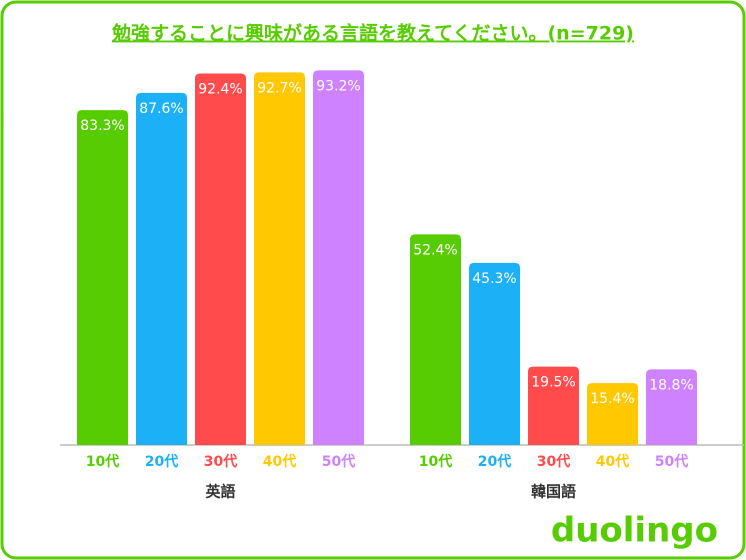  Describe the element at coordinates (553, 383) in the screenshot. I see `value-label: 19.5%` at that location.